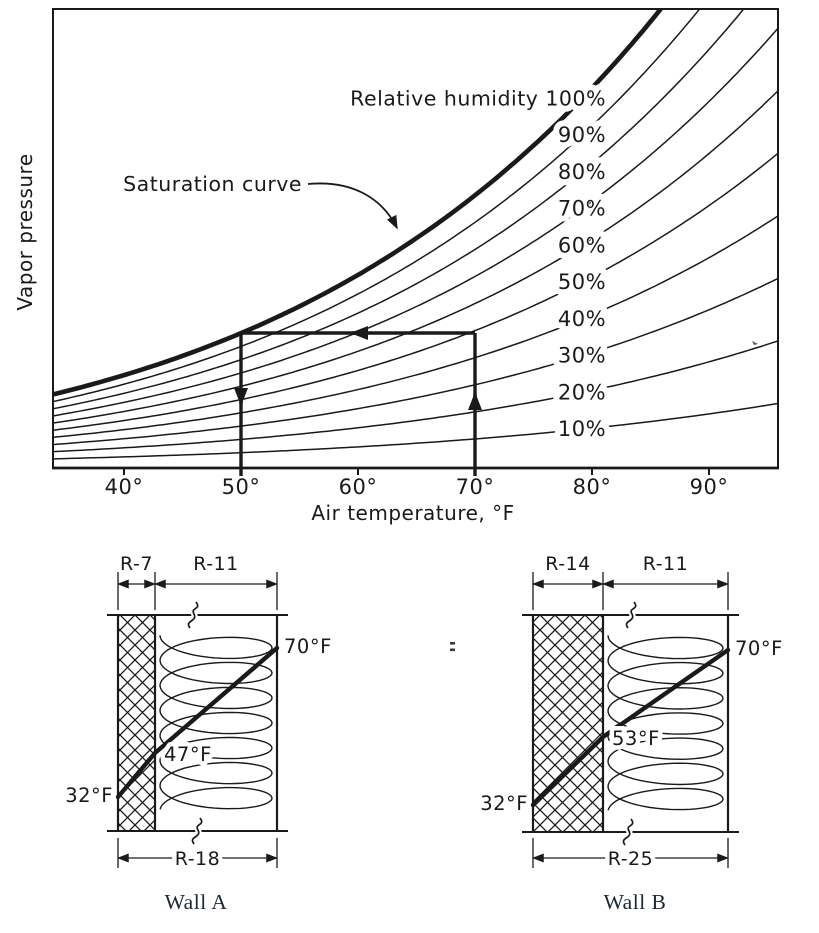  Describe the element at coordinates (136, 564) in the screenshot. I see `wall-a-layer1-r-value: R-7` at that location.